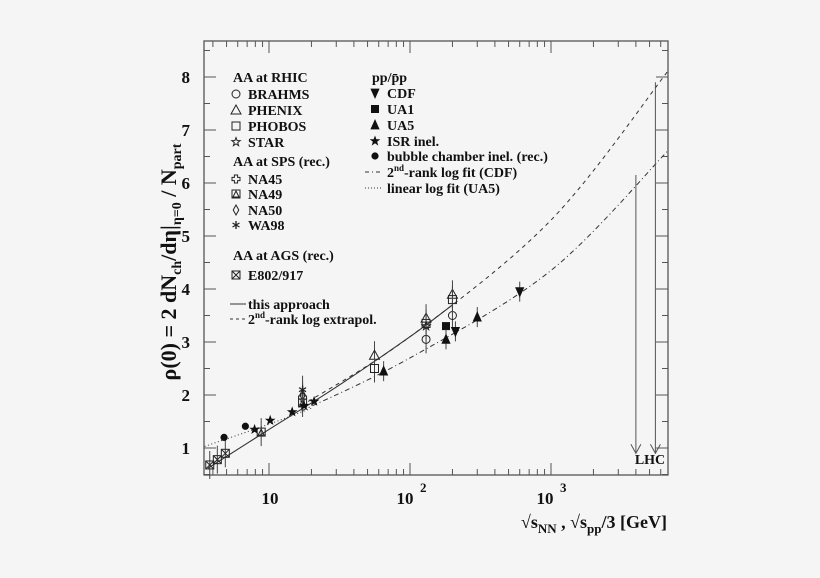 This screenshot has height=578, width=820. I want to click on x-axis-label: √sNN , √spp/3 [GeV], so click(594, 524).